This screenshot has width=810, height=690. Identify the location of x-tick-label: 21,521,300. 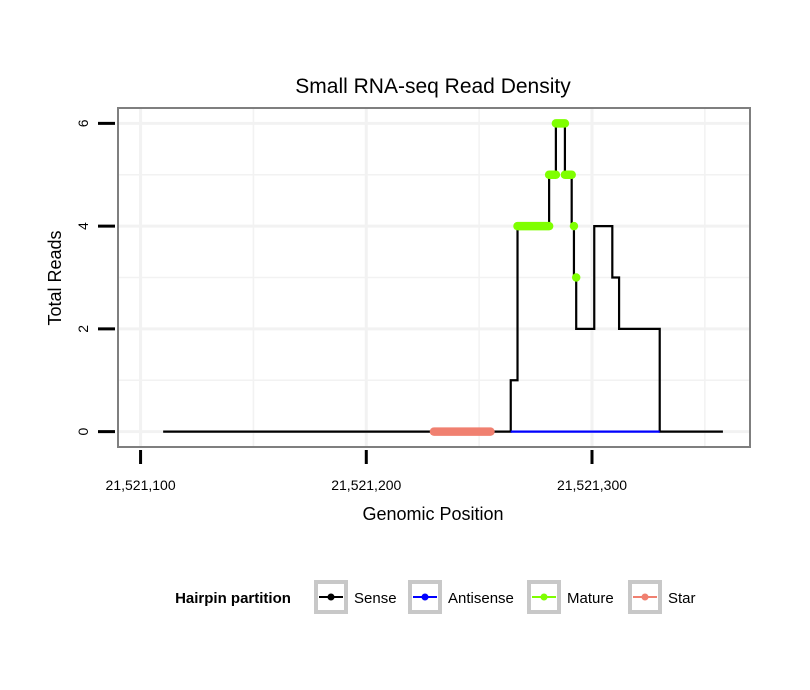
(592, 485).